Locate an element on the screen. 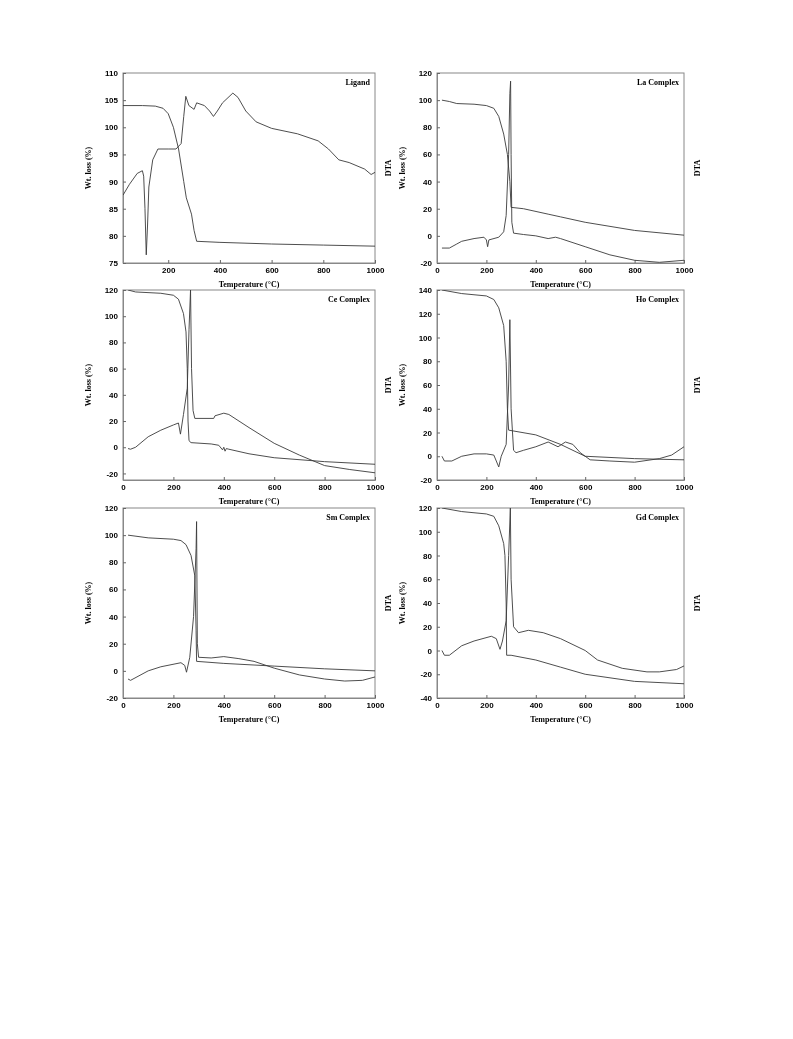 The image size is (793, 1039). y-tick-label: -40 is located at coordinates (426, 699).